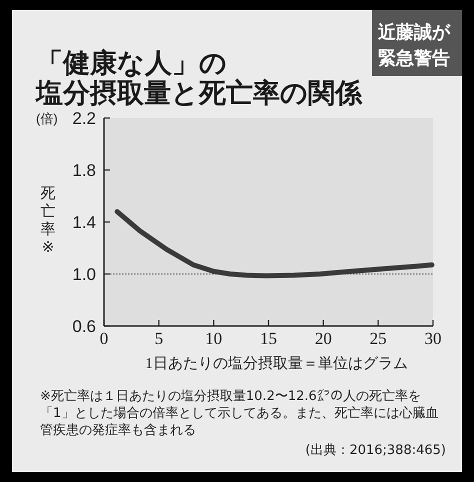 This screenshot has height=482, width=474. What do you see at coordinates (378, 338) in the screenshot?
I see `x-tick-label: 25` at bounding box center [378, 338].